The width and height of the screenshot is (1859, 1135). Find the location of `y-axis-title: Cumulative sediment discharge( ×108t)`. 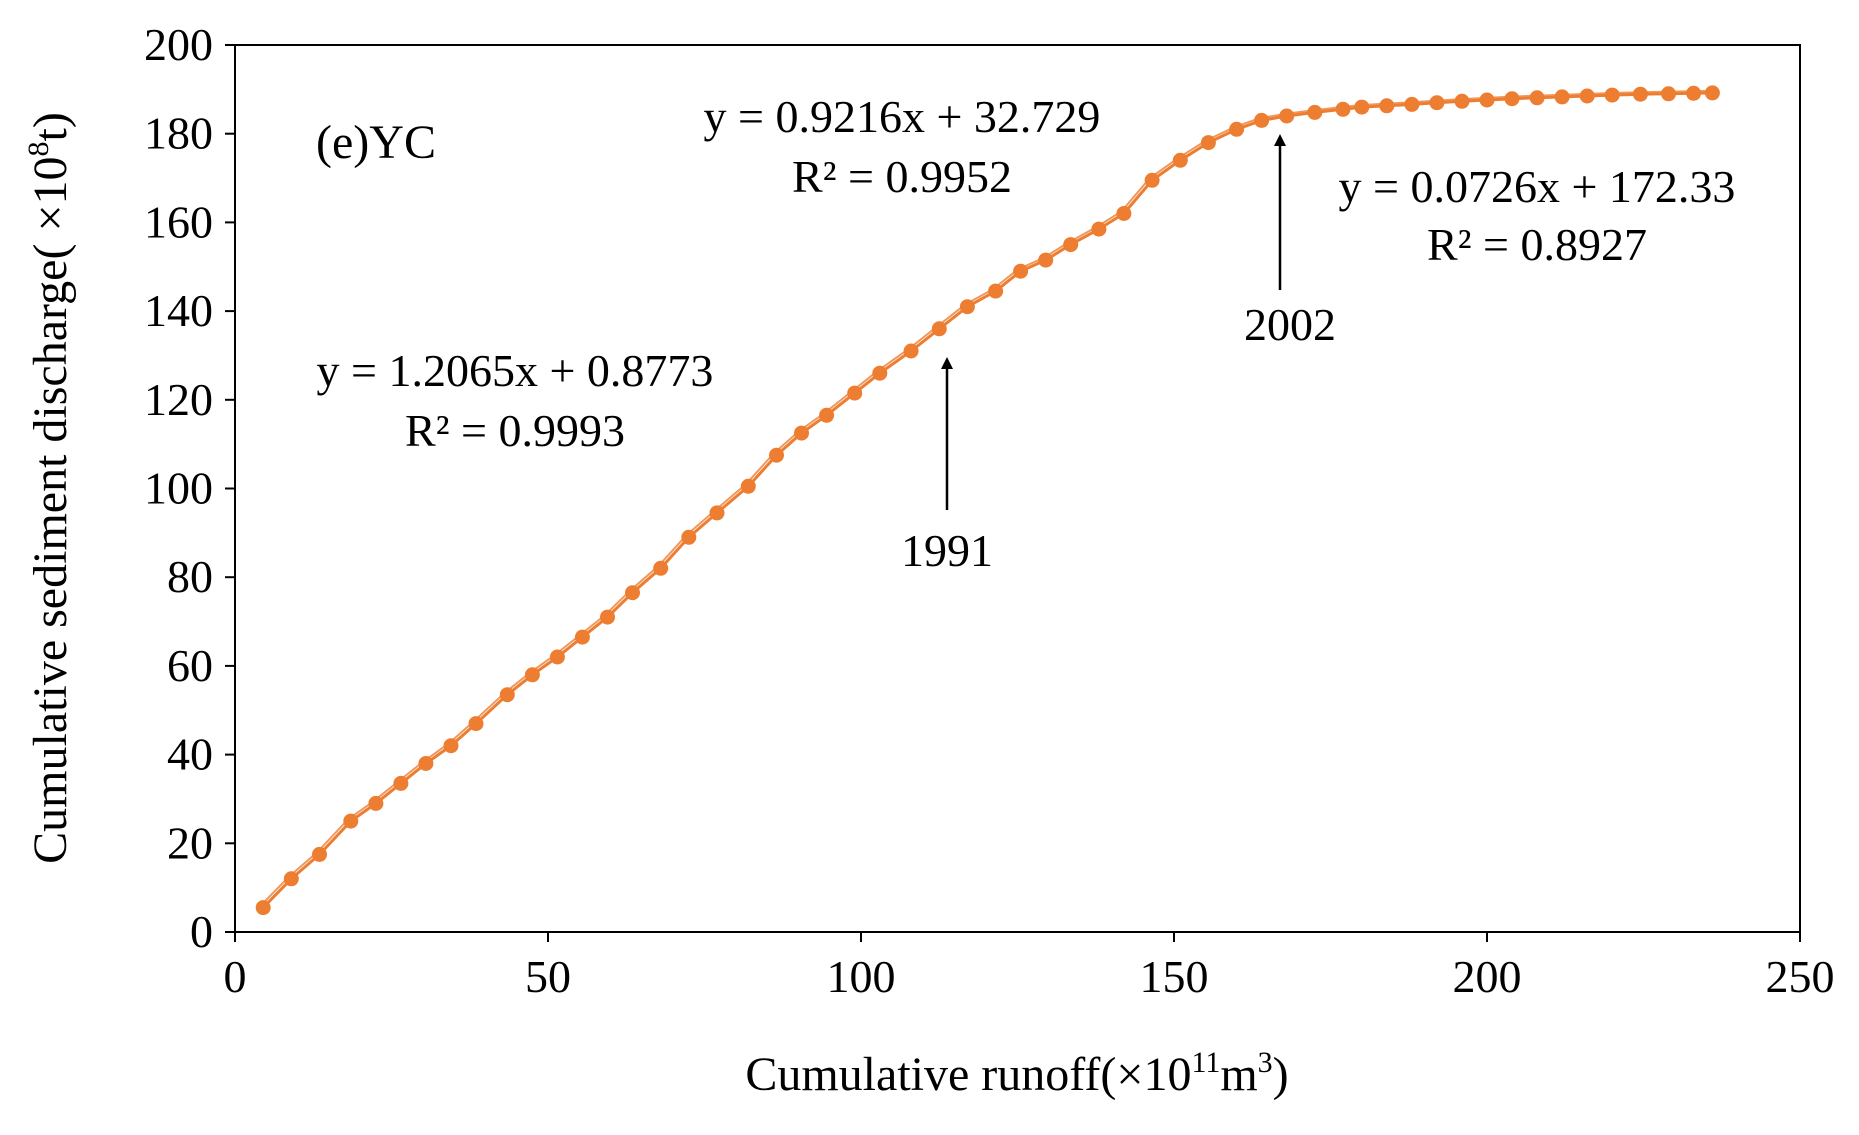

y-axis-title: Cumulative sediment discharge( ×108t) is located at coordinates (49, 488).